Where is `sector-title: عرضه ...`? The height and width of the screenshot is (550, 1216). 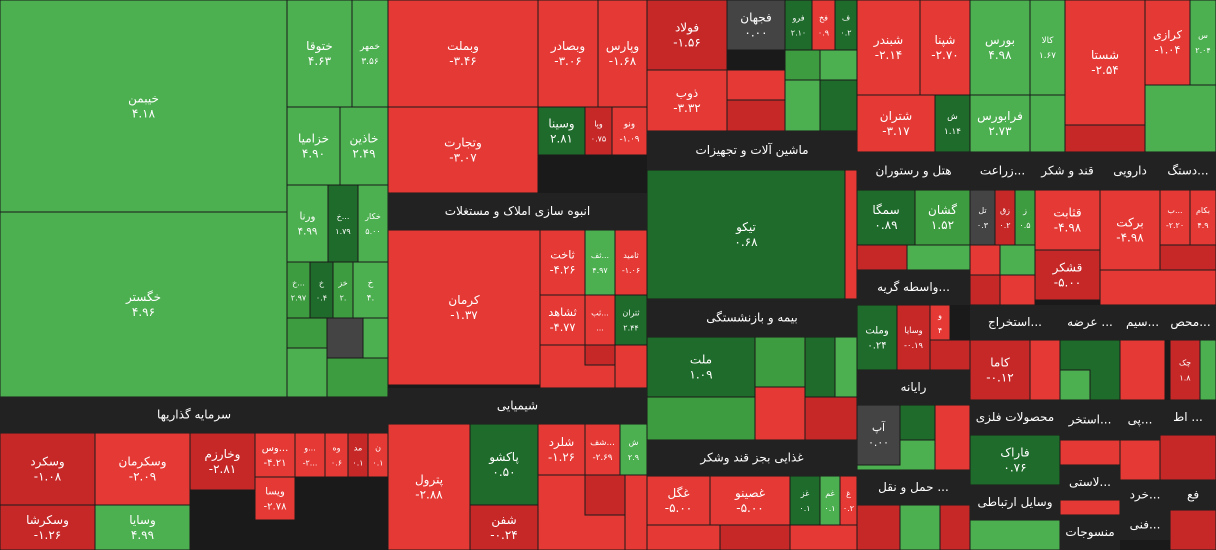 sector-title: عرضه ... is located at coordinates (1090, 322).